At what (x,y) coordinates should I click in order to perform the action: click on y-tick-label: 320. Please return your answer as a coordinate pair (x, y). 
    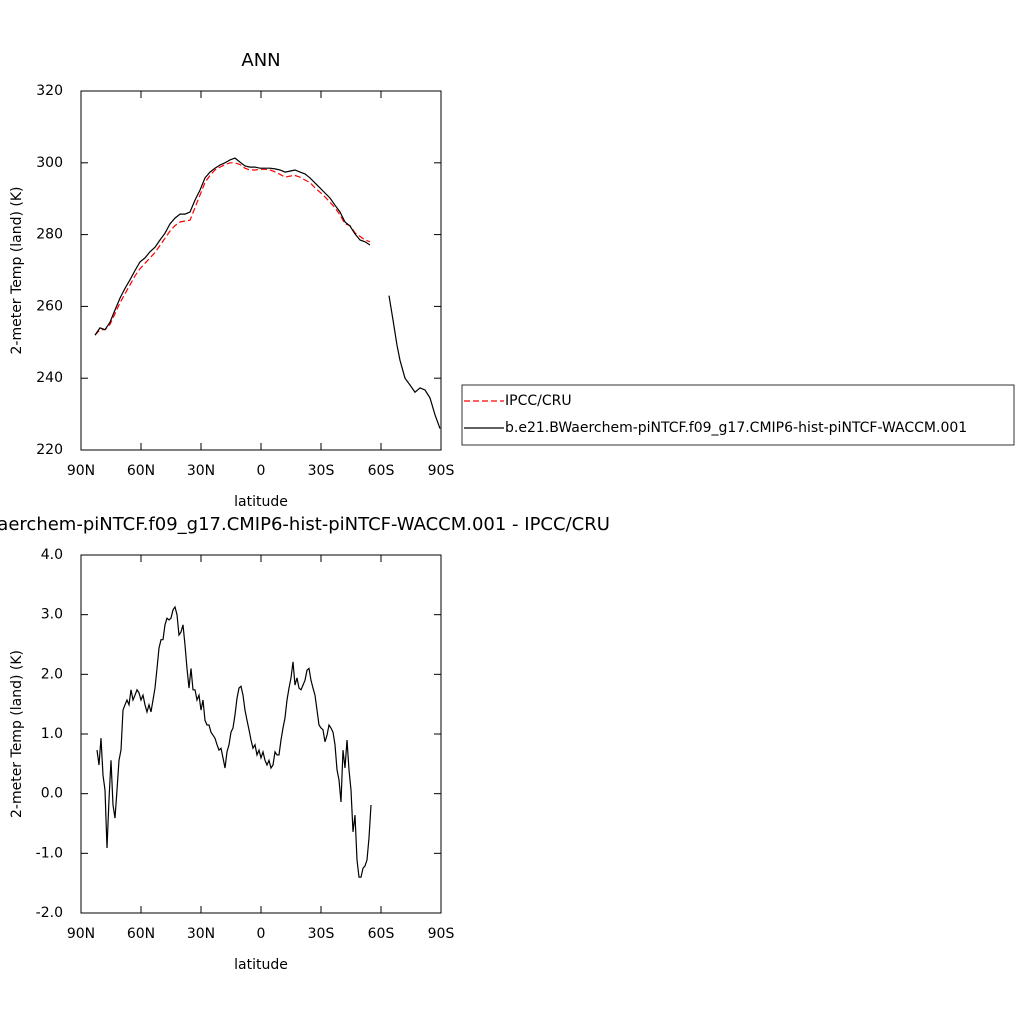
    Looking at the image, I should click on (49, 91).